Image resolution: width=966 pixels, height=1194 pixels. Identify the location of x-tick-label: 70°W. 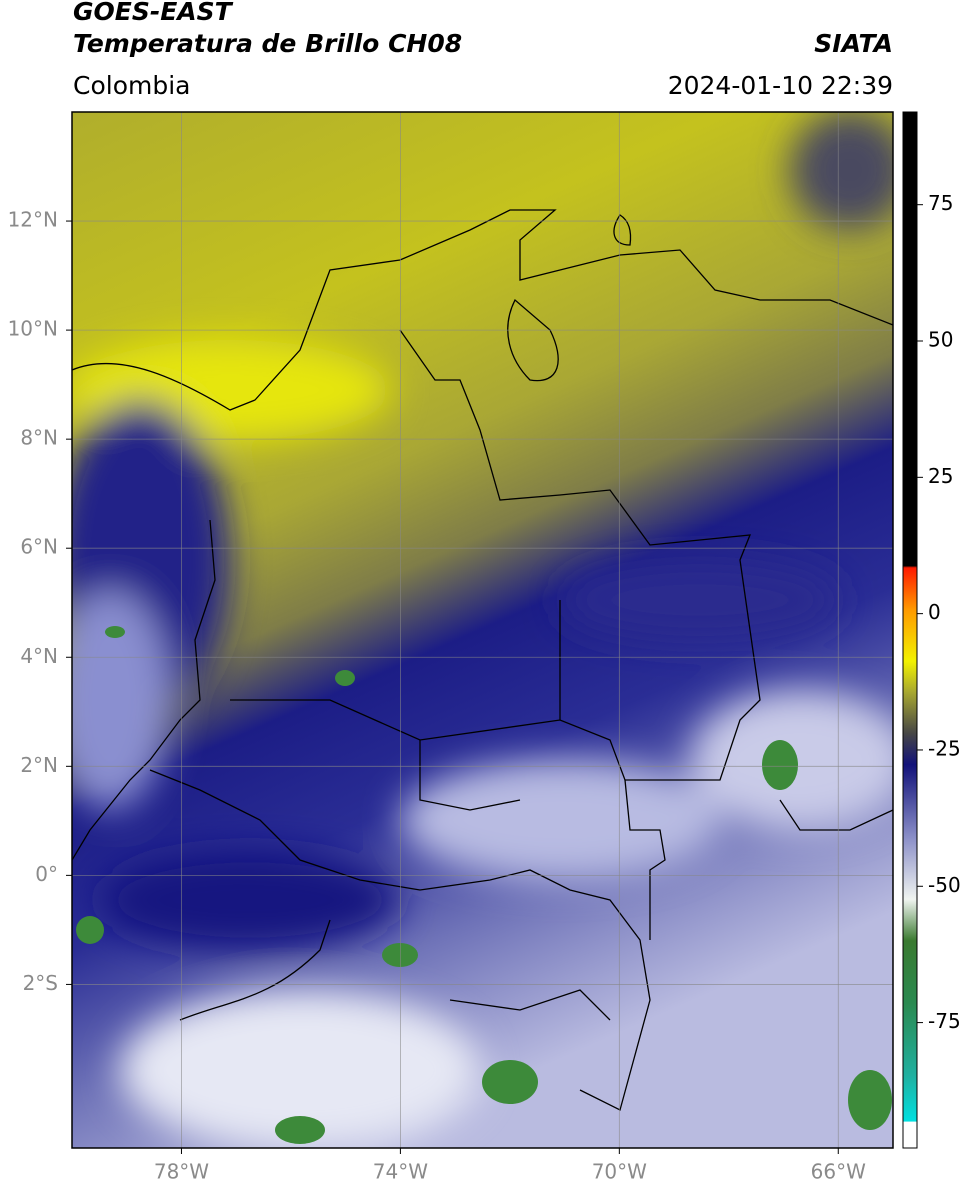
(619, 1172).